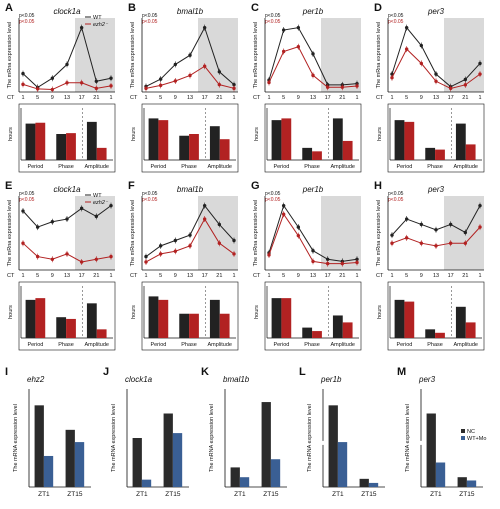 The image size is (500, 509). I want to click on panel-letter: F, so click(131, 186).